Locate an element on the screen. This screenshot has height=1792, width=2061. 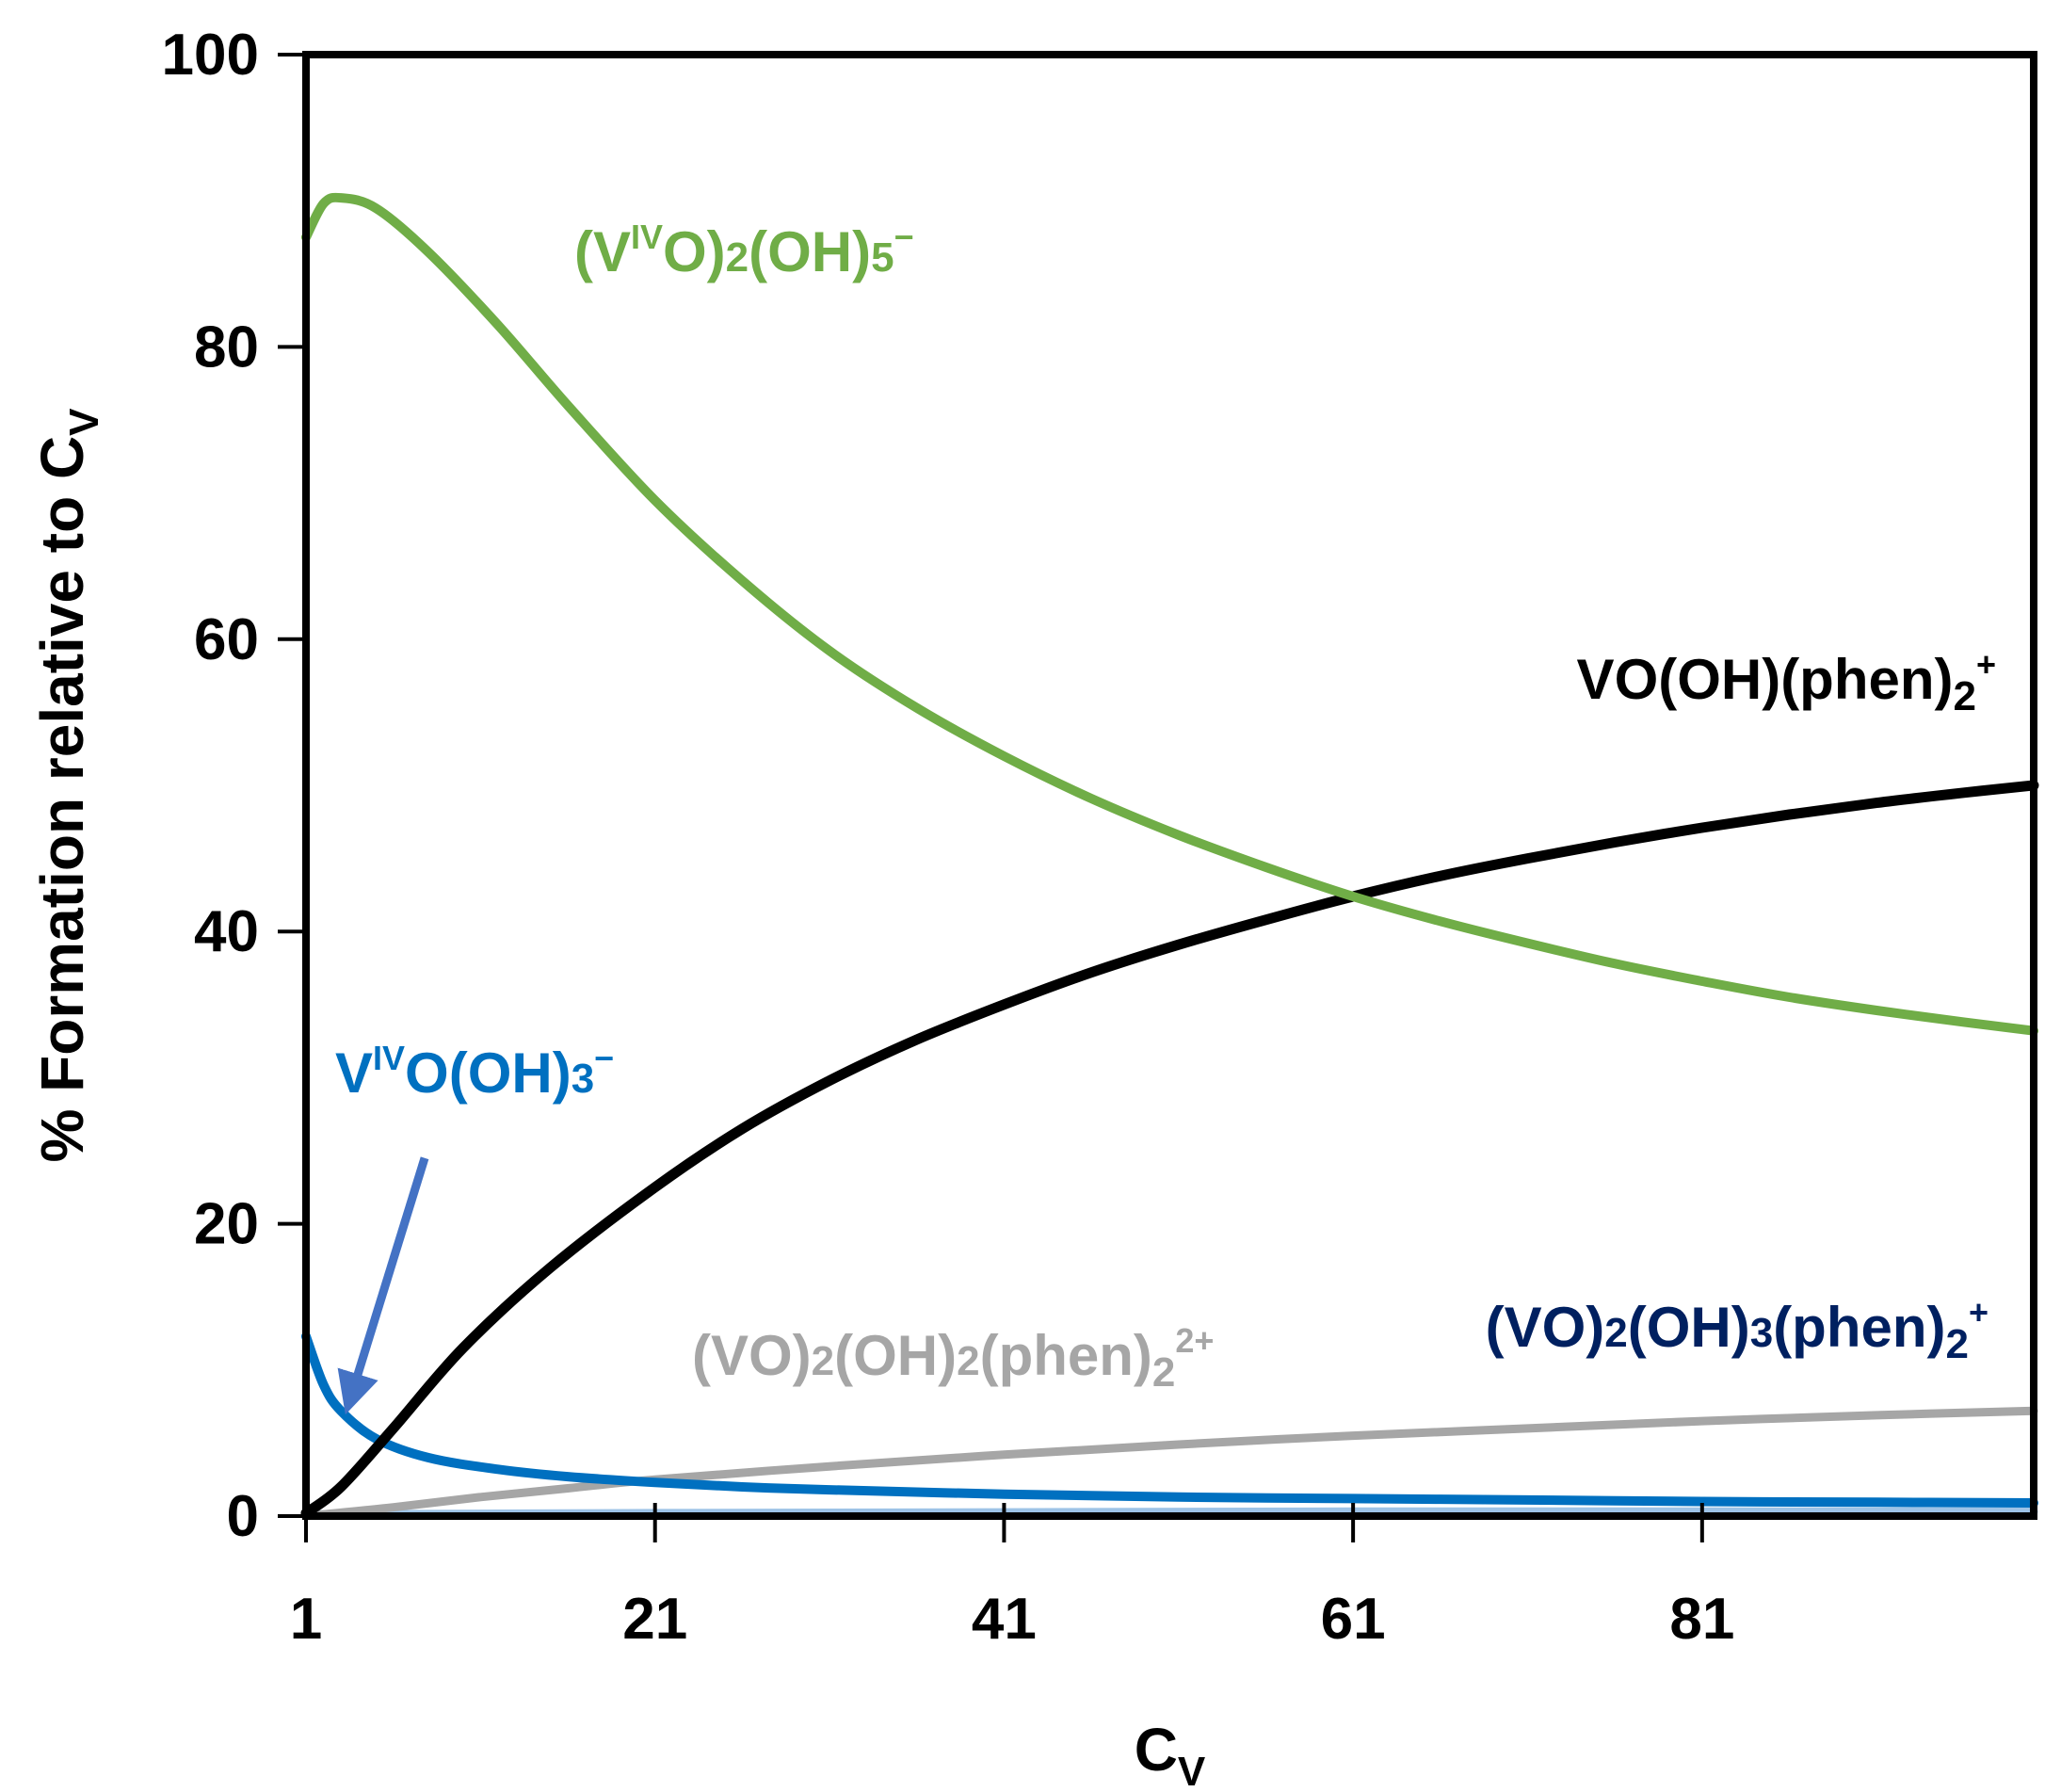
series-label-2: VO(OH)(phen)2+ is located at coordinates (1787, 682).